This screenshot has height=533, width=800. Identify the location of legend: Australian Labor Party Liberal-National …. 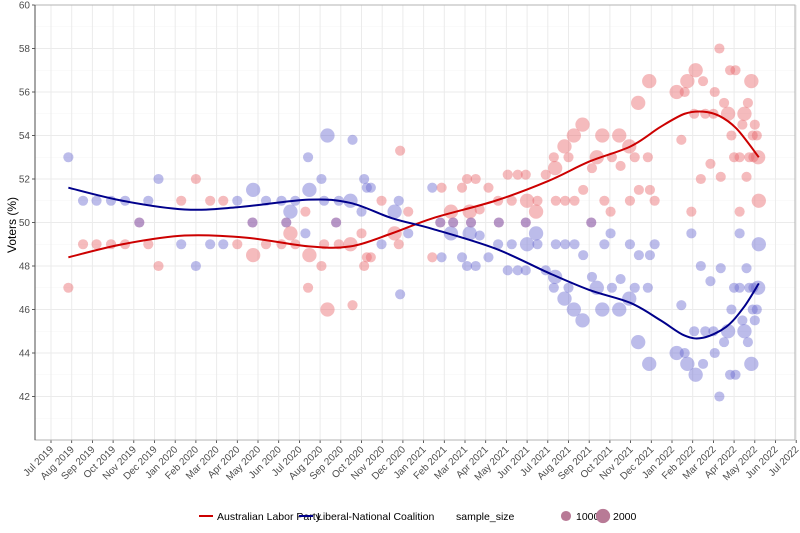
(418, 516).